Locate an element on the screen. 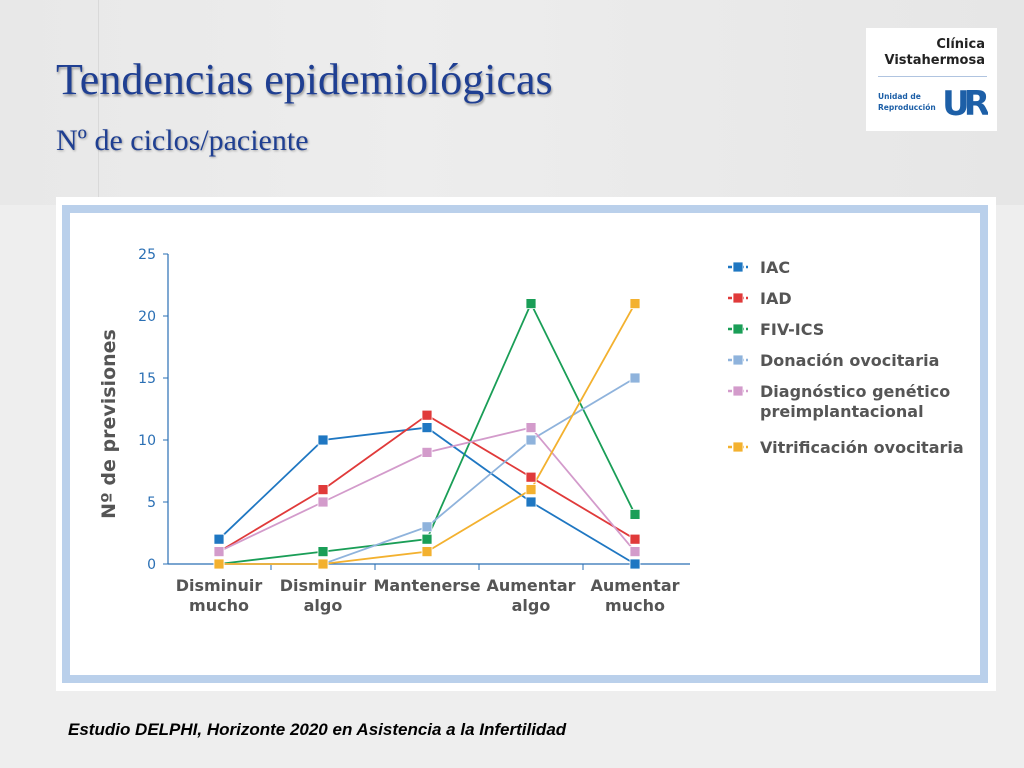 This screenshot has height=768, width=1024. header-divider is located at coordinates (98, 100).